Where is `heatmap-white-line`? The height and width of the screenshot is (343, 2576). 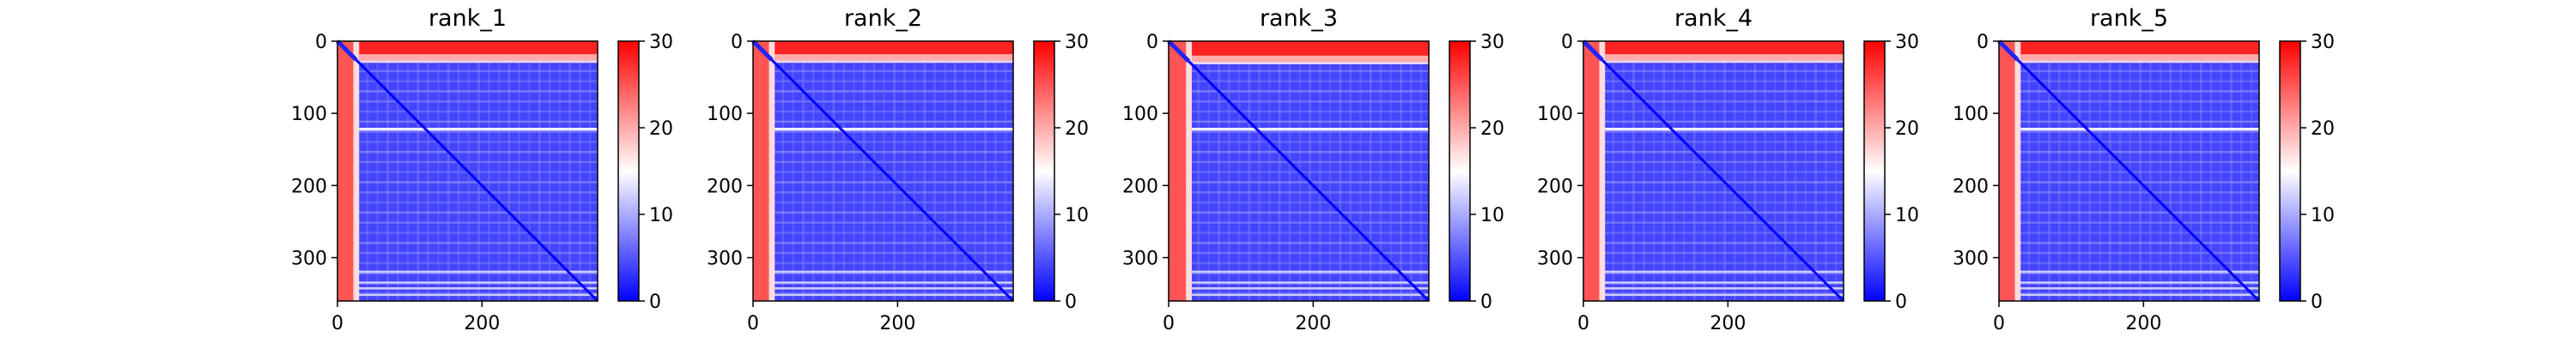 heatmap-white-line is located at coordinates (1725, 129).